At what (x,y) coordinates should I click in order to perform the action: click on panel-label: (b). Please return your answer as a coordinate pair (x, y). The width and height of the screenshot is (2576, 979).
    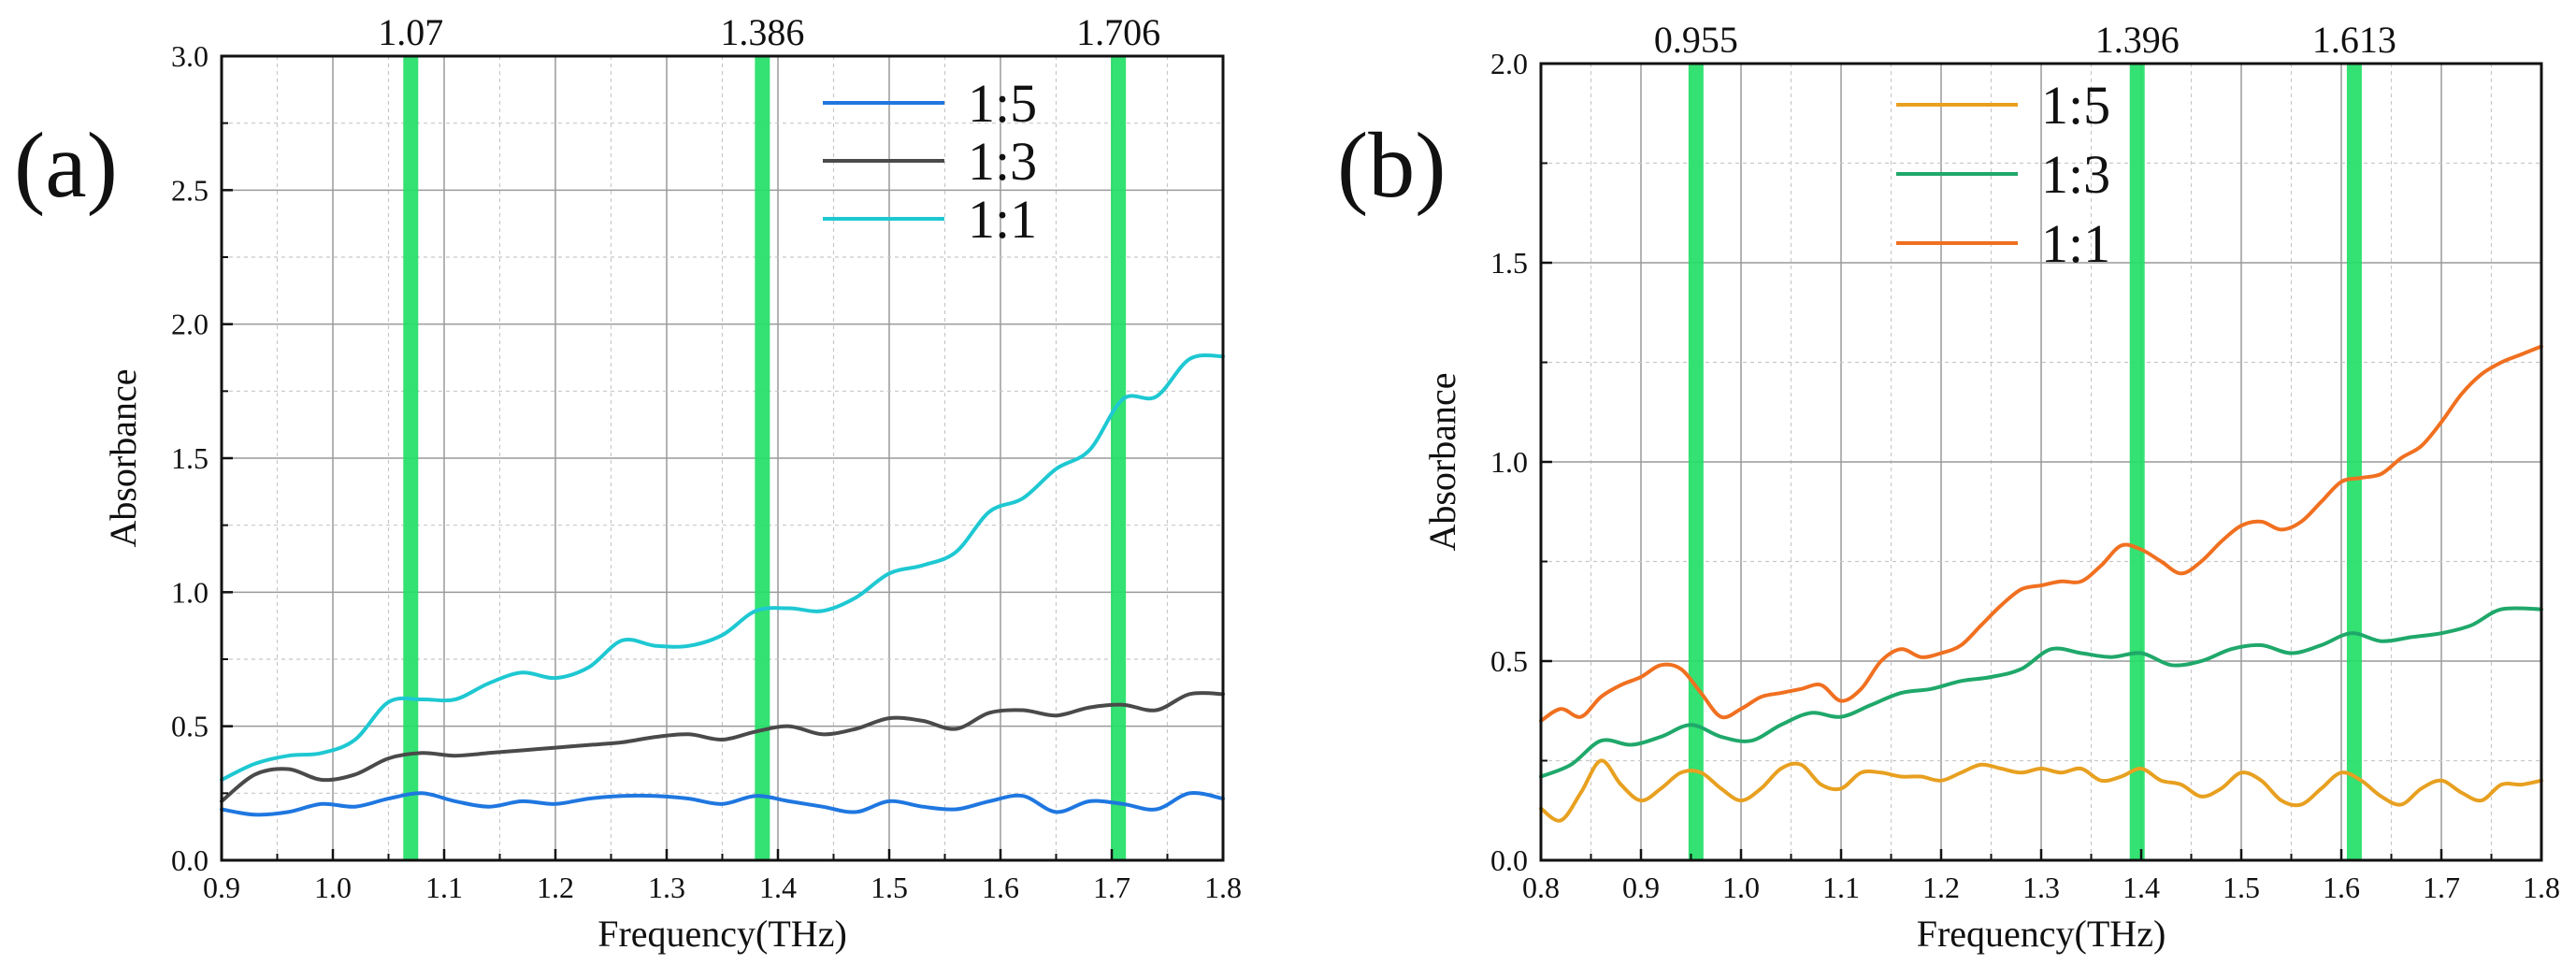
    Looking at the image, I should click on (1392, 165).